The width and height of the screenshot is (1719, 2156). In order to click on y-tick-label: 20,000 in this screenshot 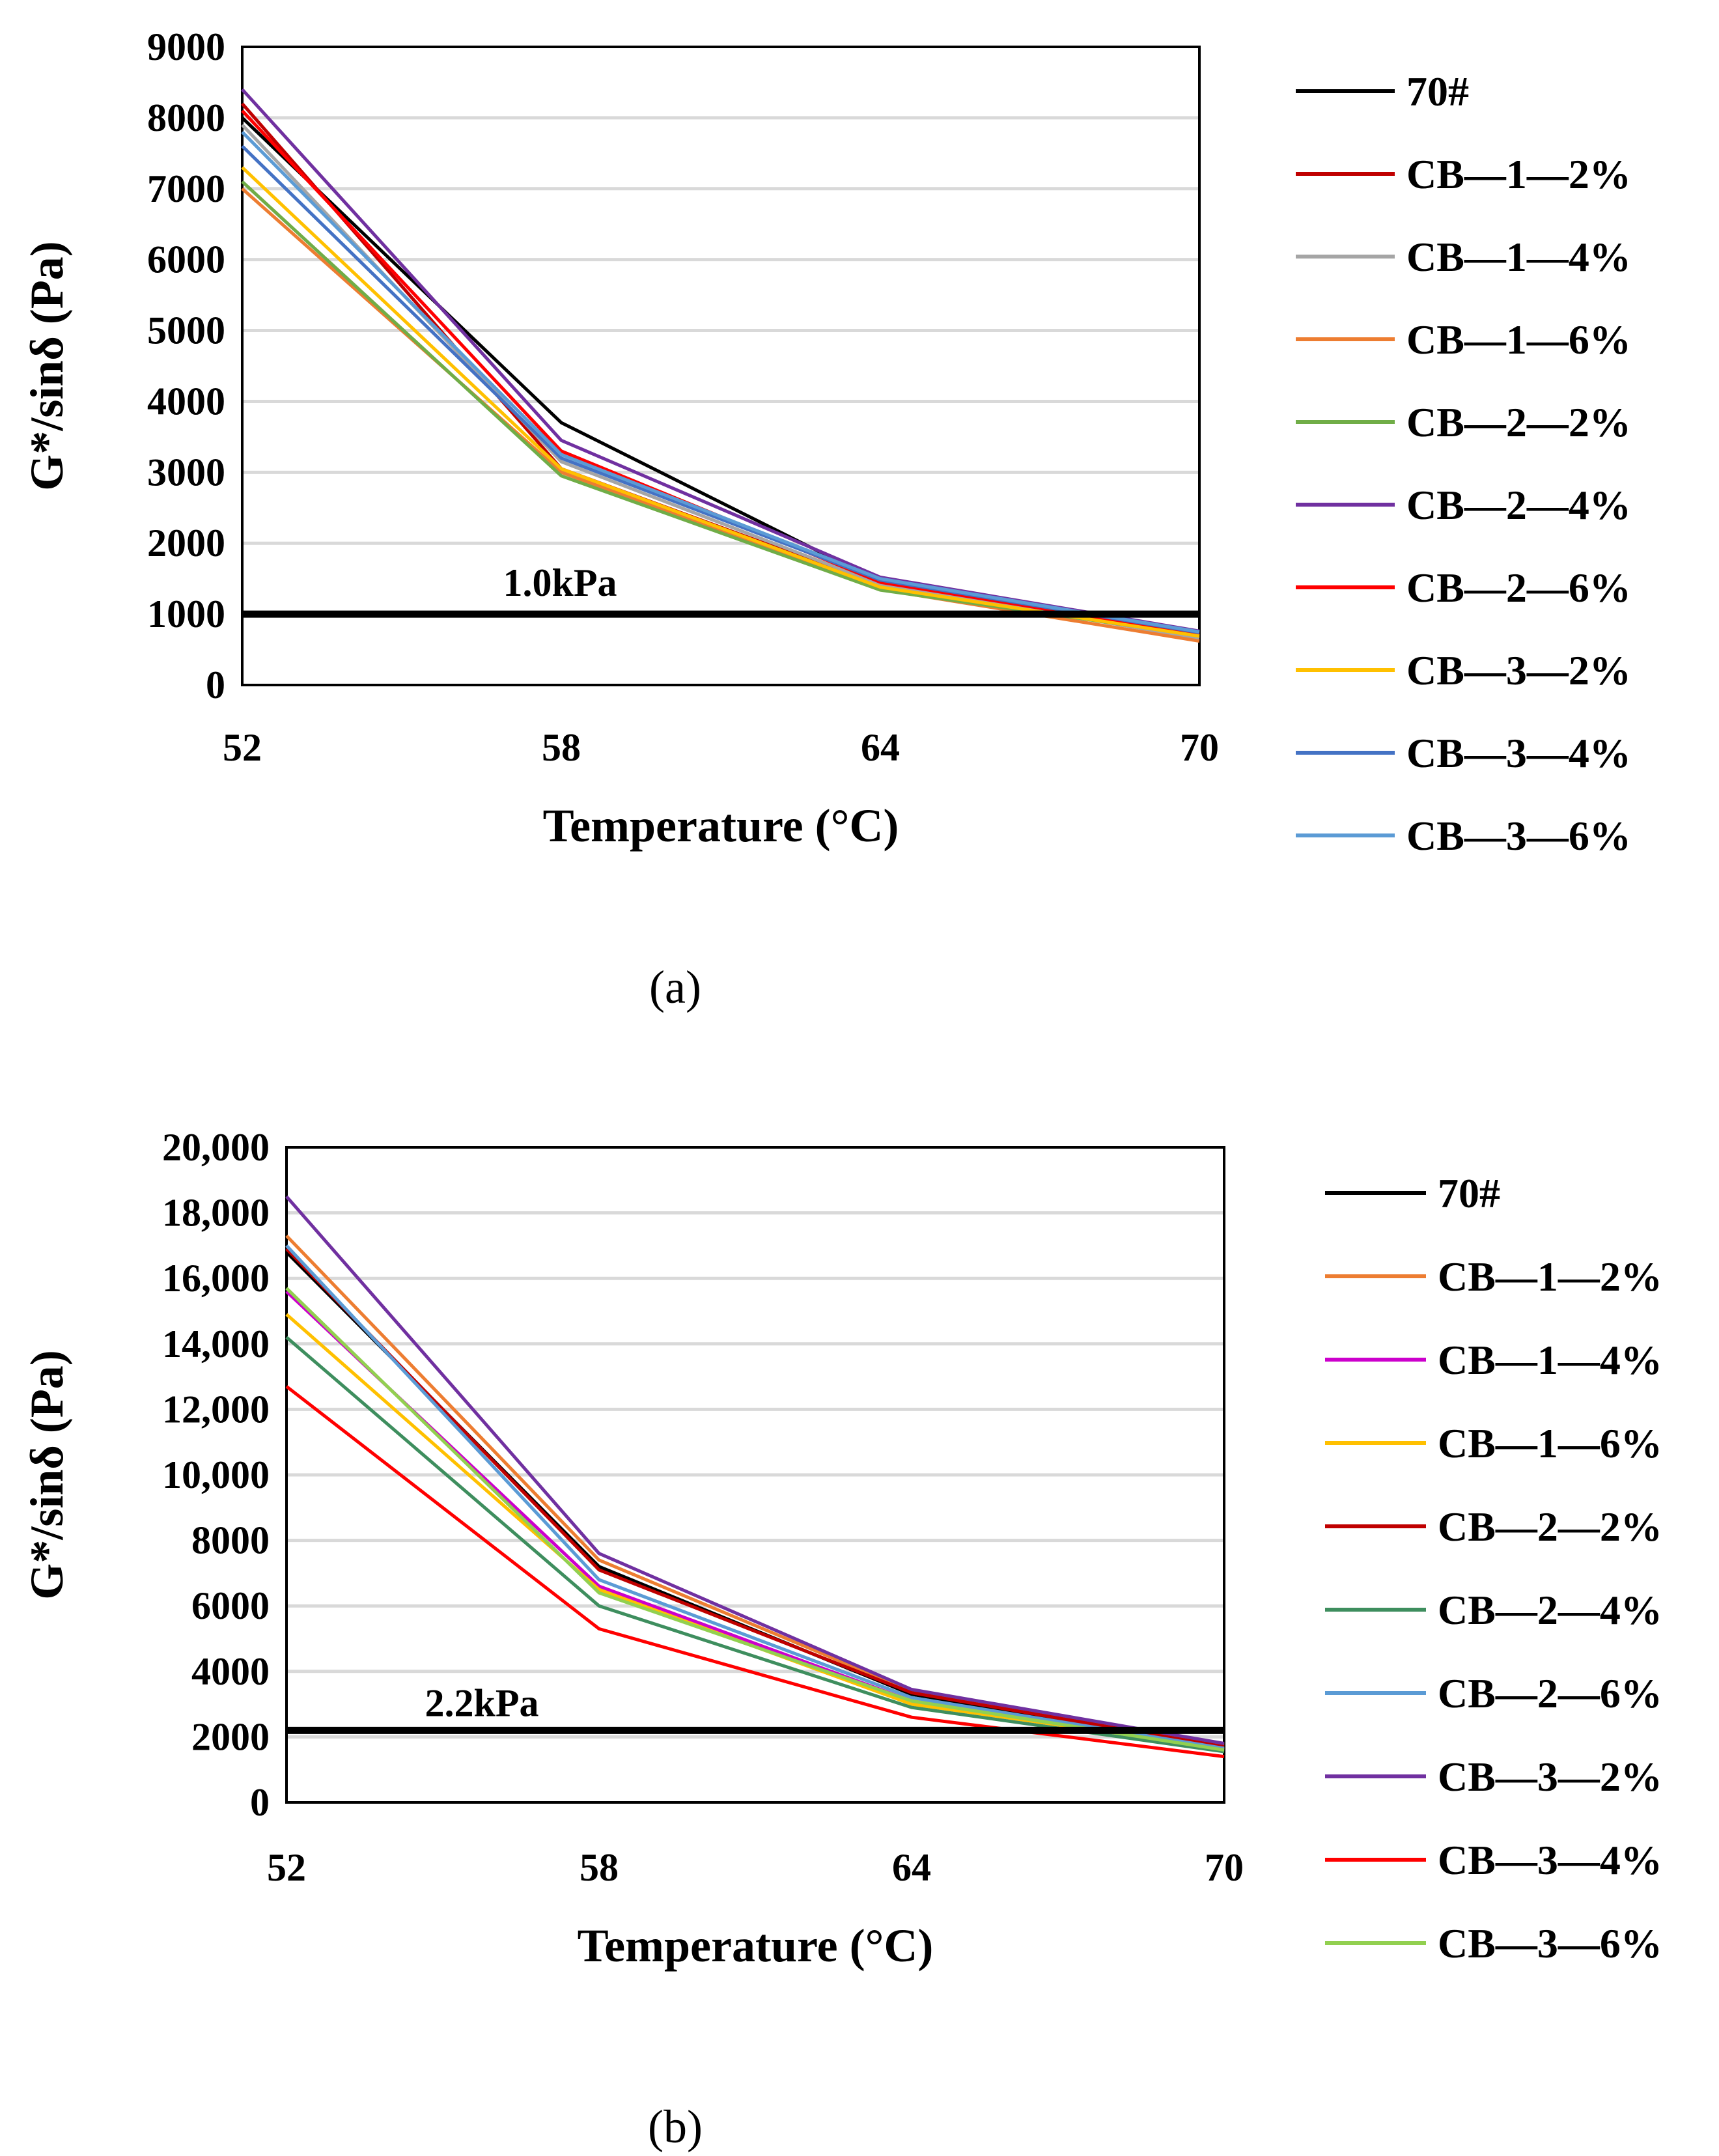, I will do `click(216, 1147)`.